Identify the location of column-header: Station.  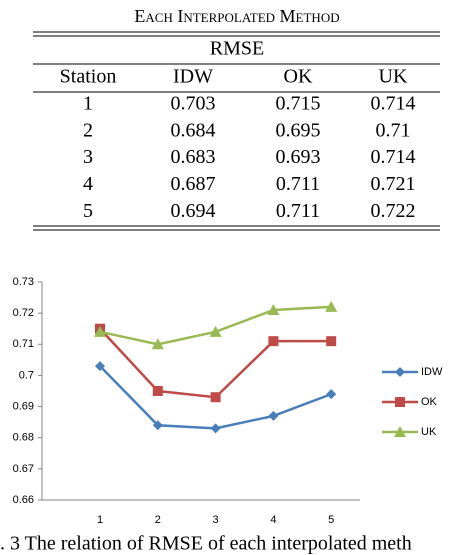
(88, 77).